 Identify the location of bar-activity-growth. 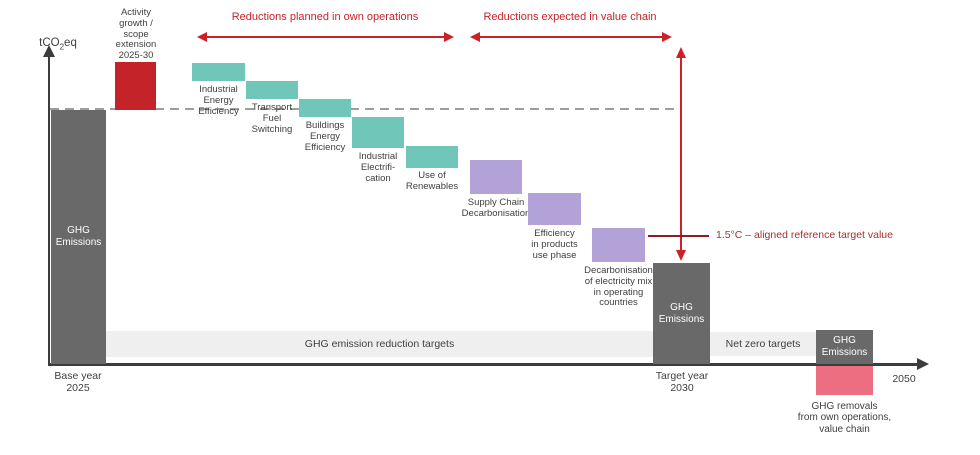
(135, 86).